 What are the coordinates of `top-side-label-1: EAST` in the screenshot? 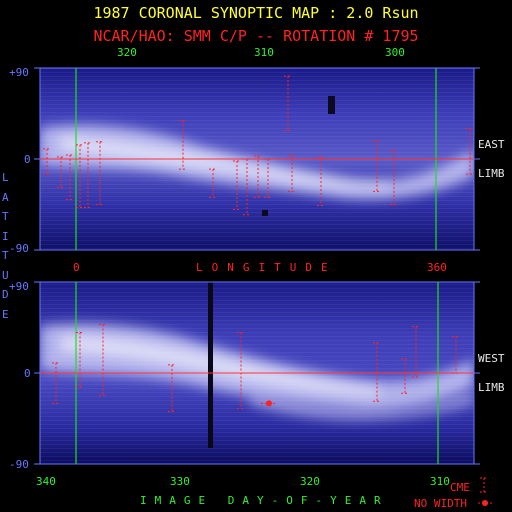 It's located at (491, 144).